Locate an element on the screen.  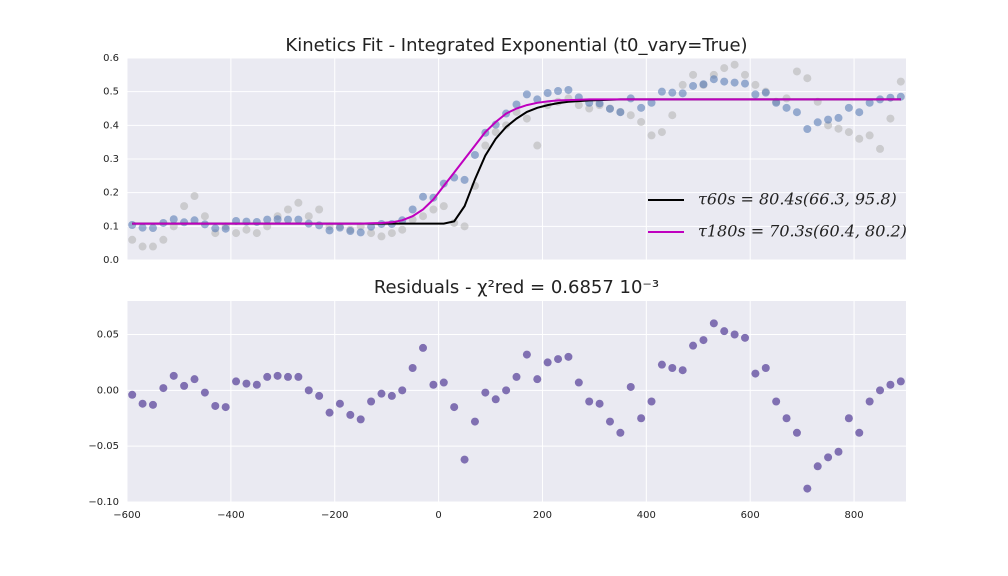
legend-label: τ180s = 70.3s(60.4, 80.2) is located at coordinates (802, 231).